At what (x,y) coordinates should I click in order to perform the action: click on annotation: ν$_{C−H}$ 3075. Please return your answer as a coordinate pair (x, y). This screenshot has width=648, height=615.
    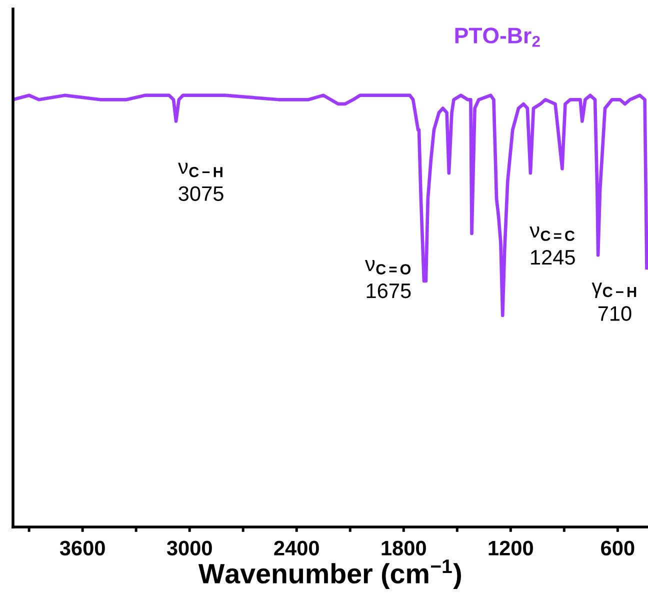
    Looking at the image, I should click on (201, 182).